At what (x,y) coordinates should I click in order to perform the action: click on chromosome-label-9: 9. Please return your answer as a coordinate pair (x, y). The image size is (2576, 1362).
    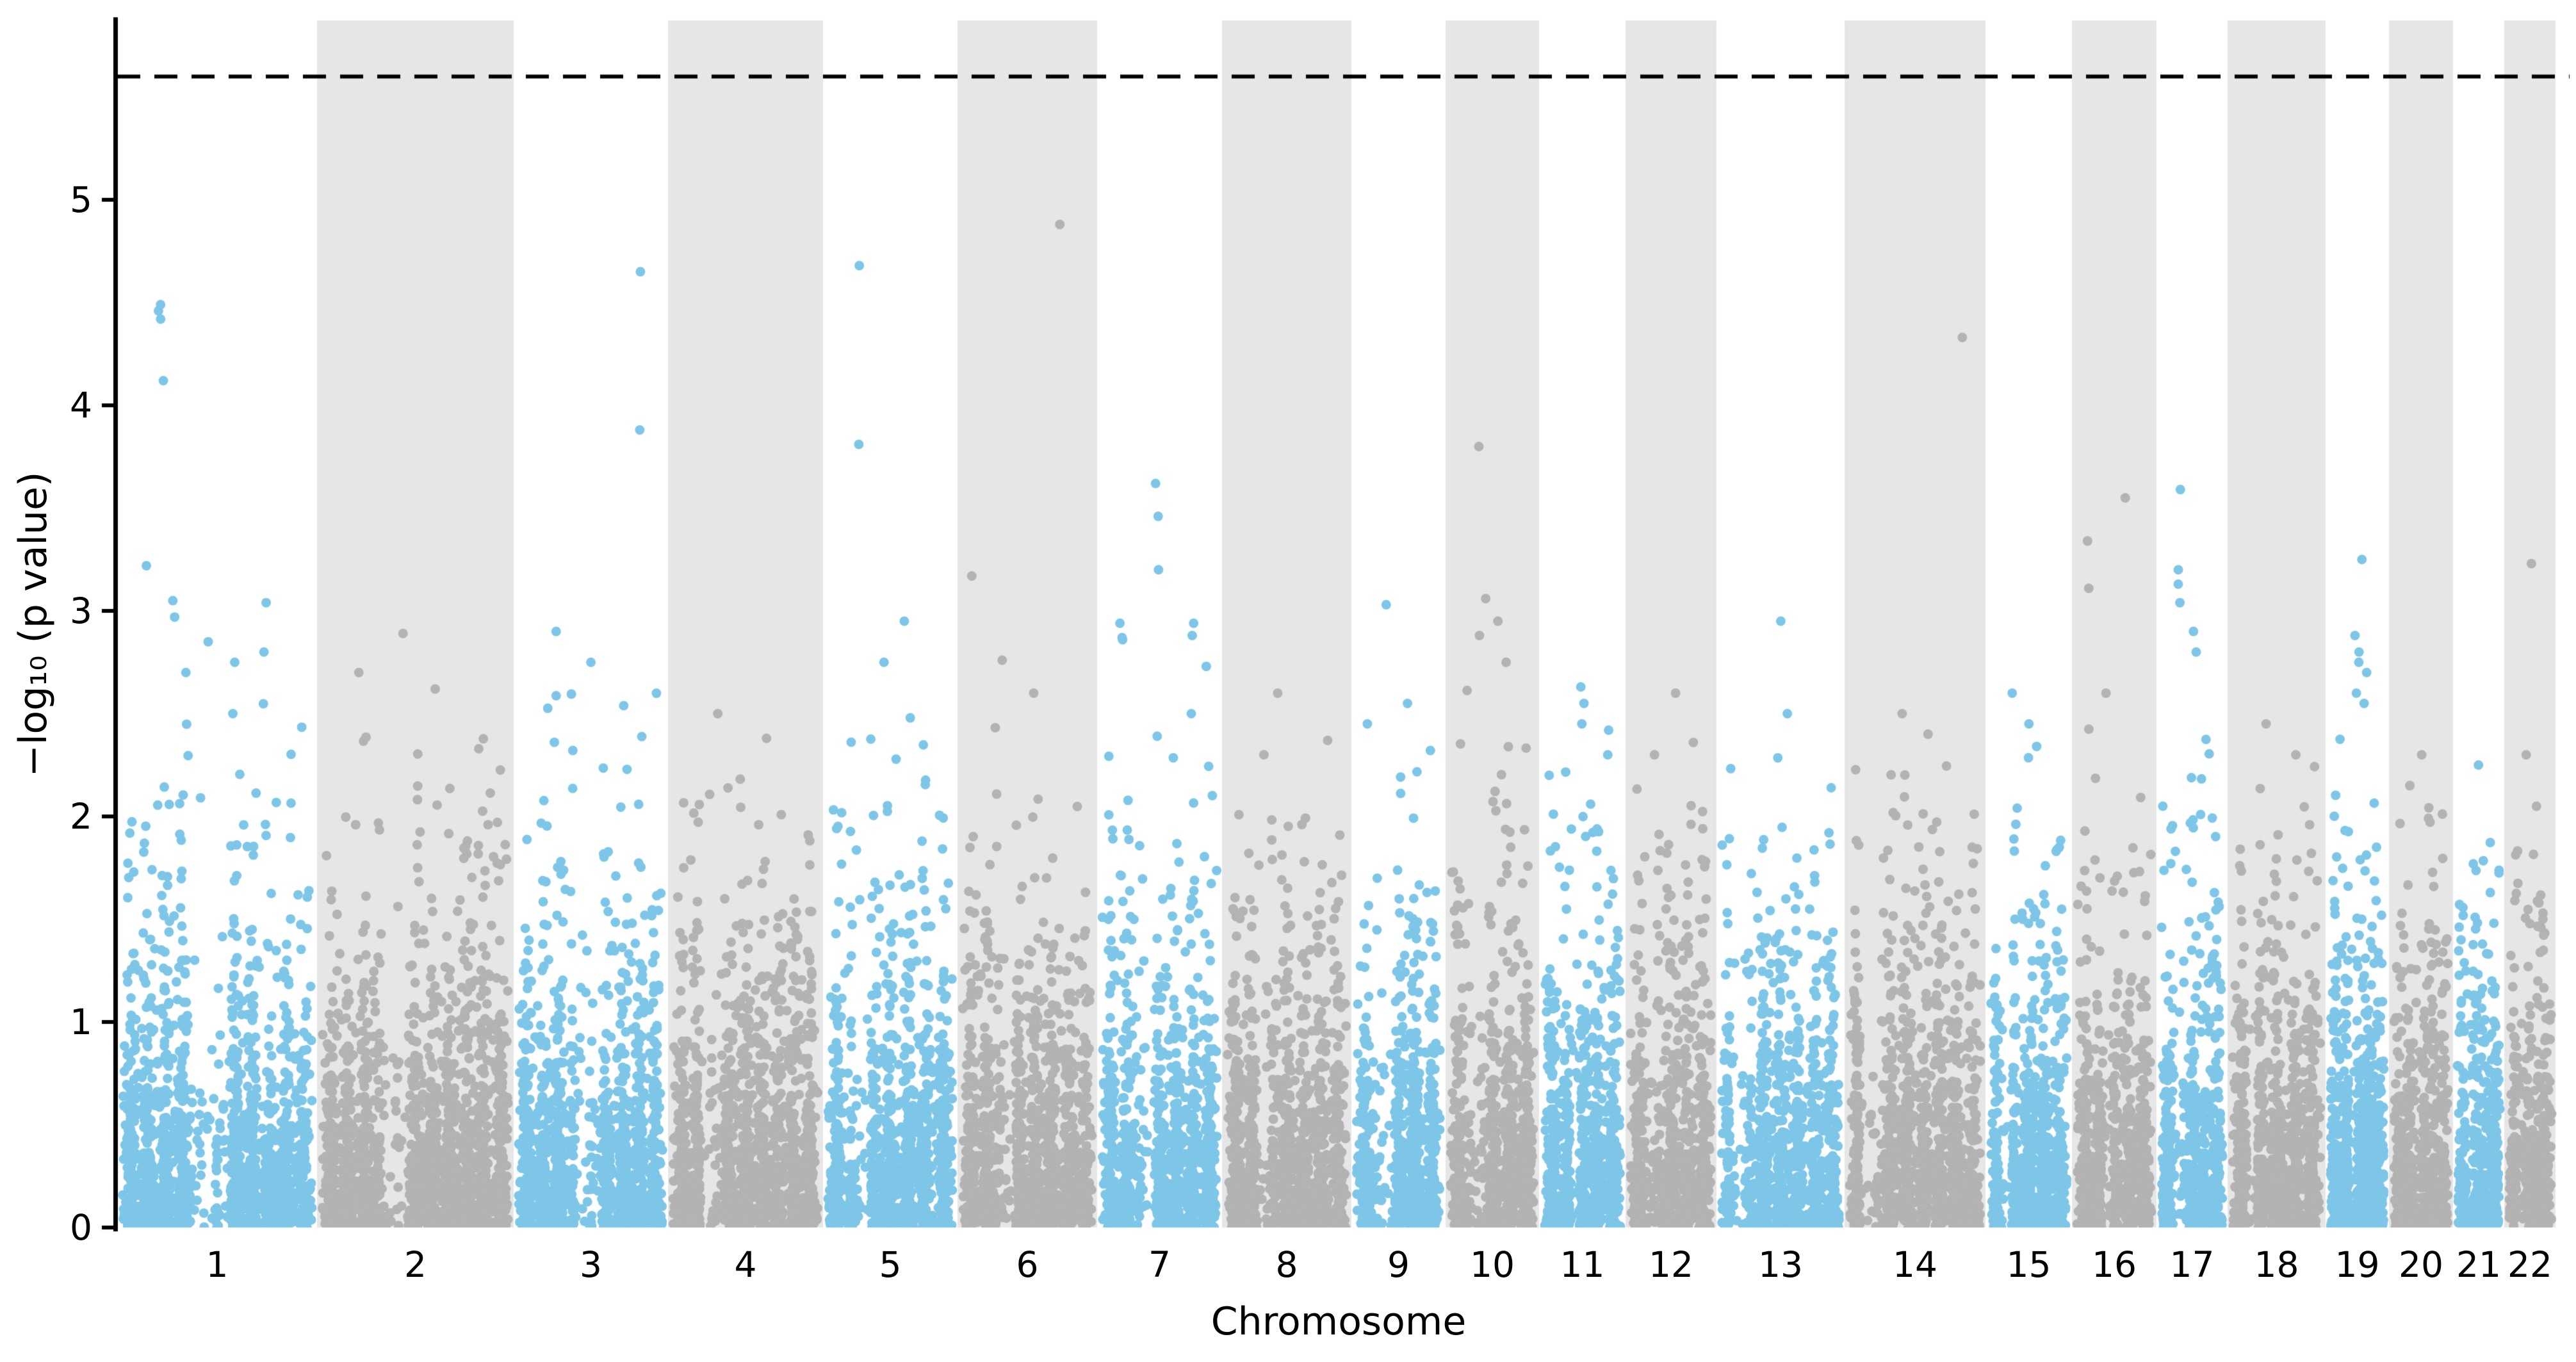
    Looking at the image, I should click on (1398, 1264).